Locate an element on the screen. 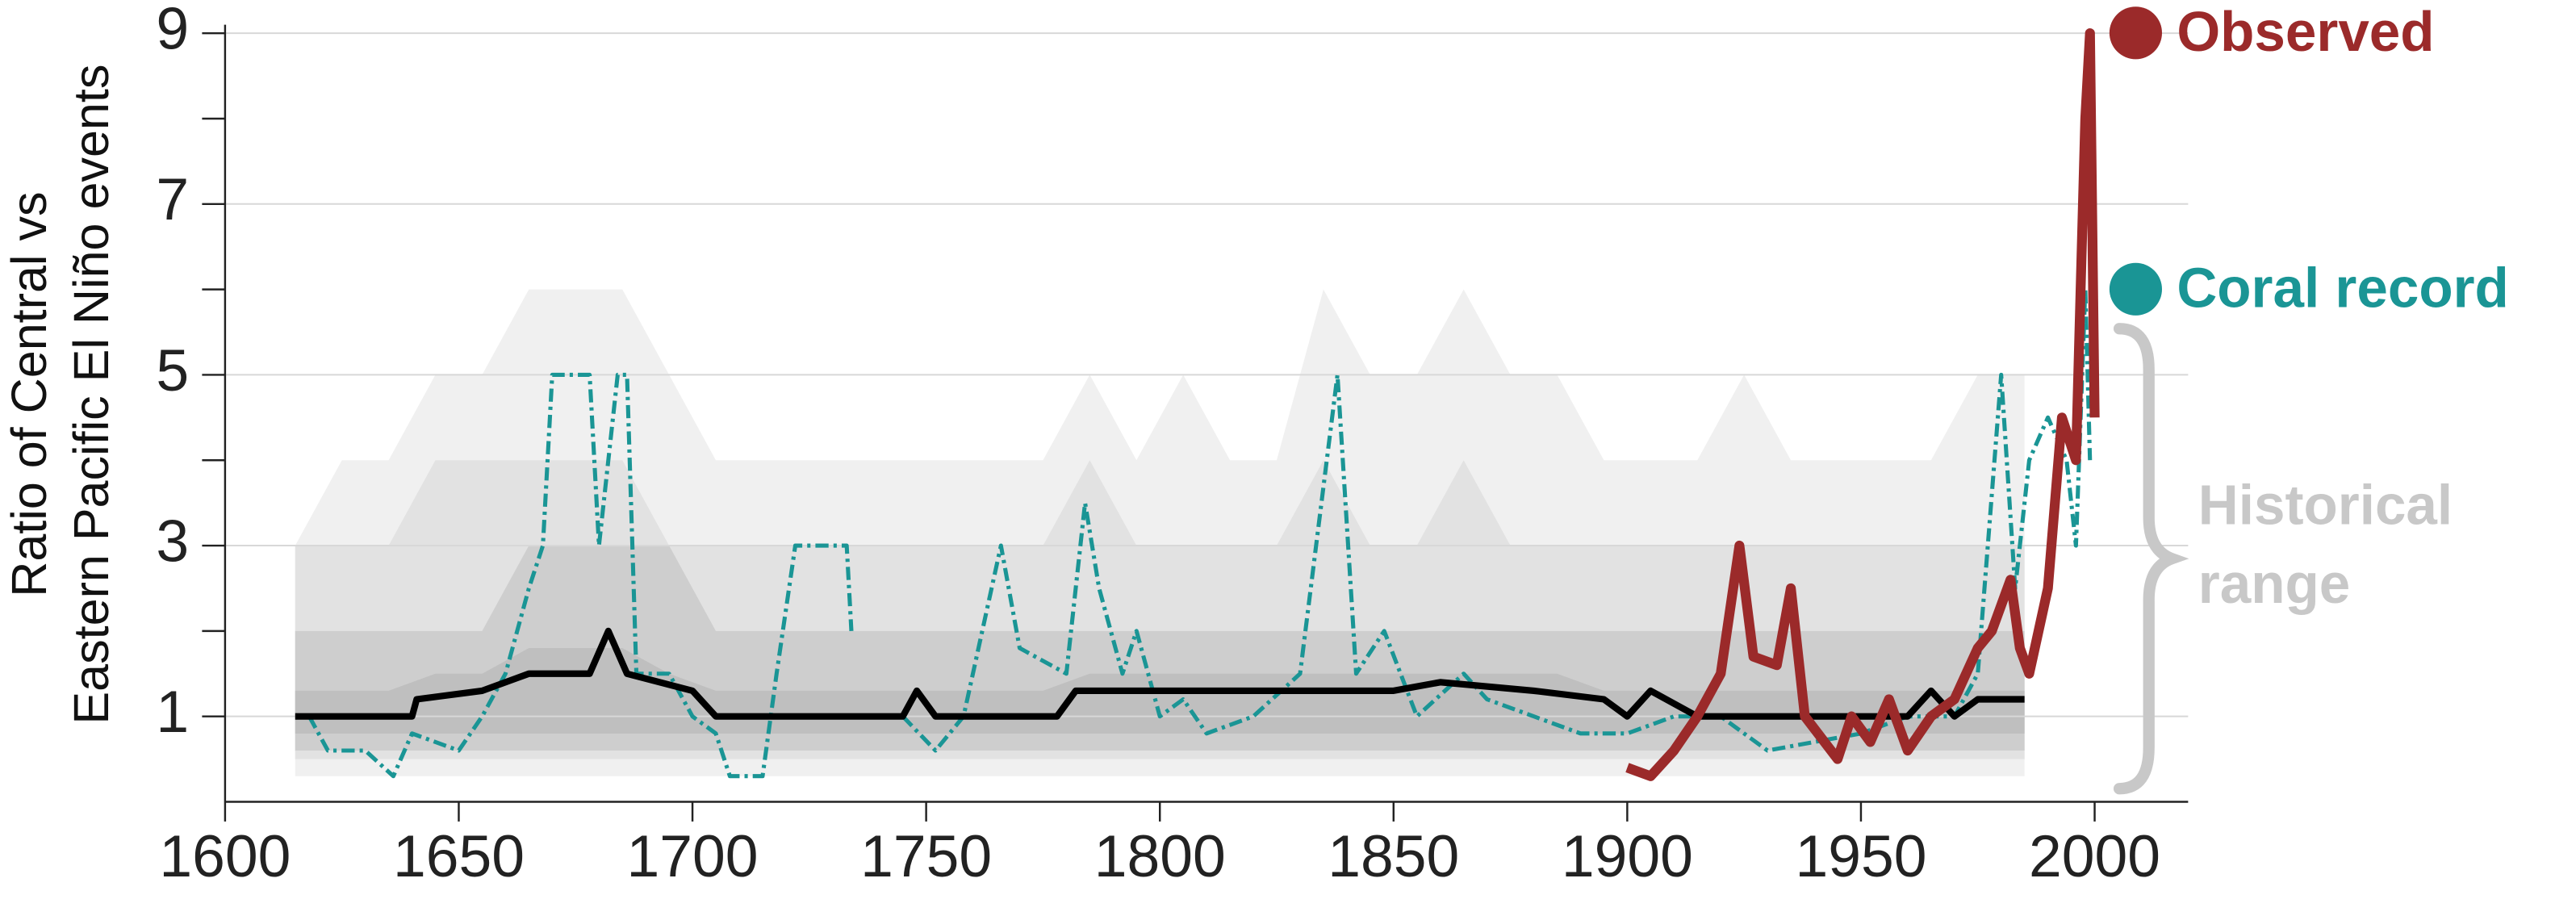  annotation: range is located at coordinates (2274, 583).